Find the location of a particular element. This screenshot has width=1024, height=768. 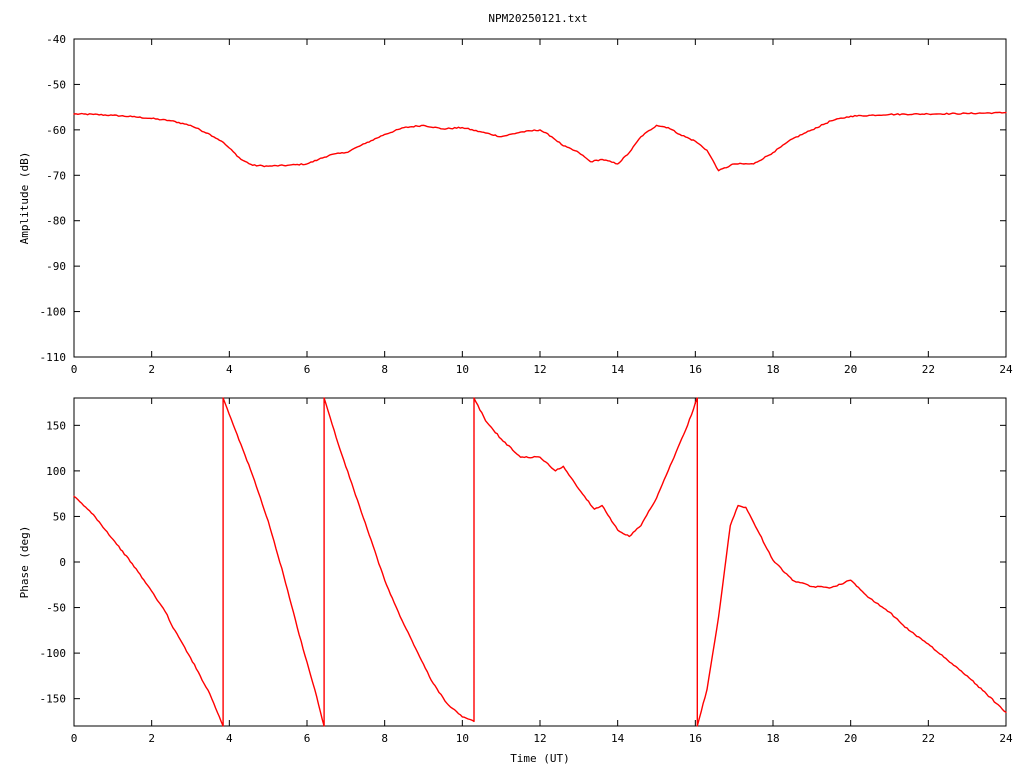

y-tick-label: -70 is located at coordinates (56, 175).